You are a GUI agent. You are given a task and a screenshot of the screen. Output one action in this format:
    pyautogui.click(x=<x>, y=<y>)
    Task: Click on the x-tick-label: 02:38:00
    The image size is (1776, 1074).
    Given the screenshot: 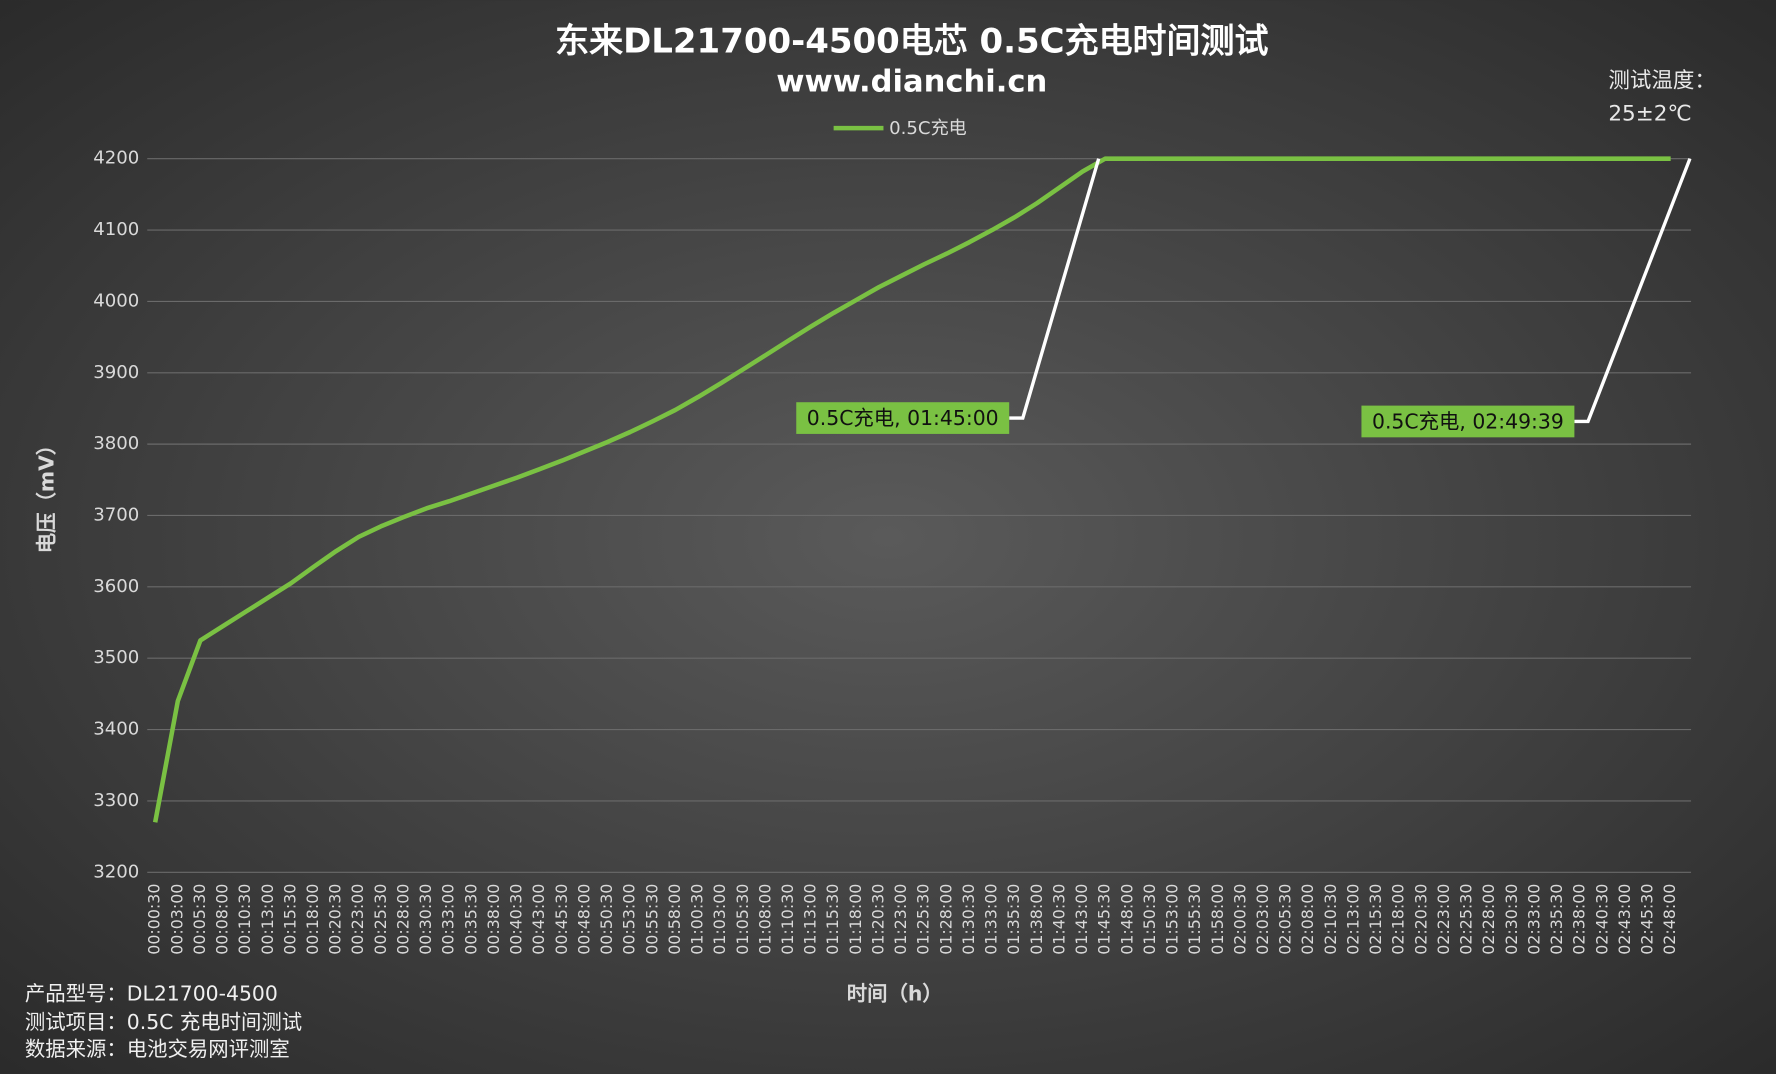 What is the action you would take?
    pyautogui.click(x=1579, y=919)
    